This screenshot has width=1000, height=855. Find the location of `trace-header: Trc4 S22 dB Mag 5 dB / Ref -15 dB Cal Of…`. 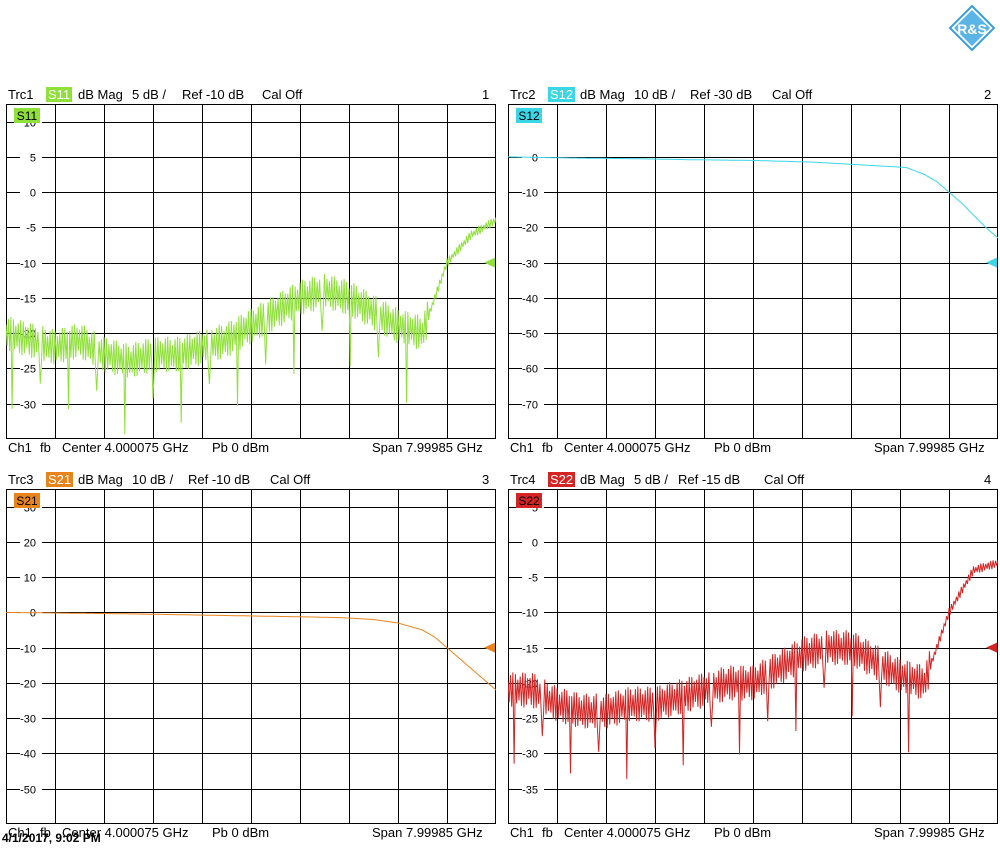

trace-header: Trc4 S22 dB Mag 5 dB / Ref -15 dB Cal Of… is located at coordinates (753, 480).